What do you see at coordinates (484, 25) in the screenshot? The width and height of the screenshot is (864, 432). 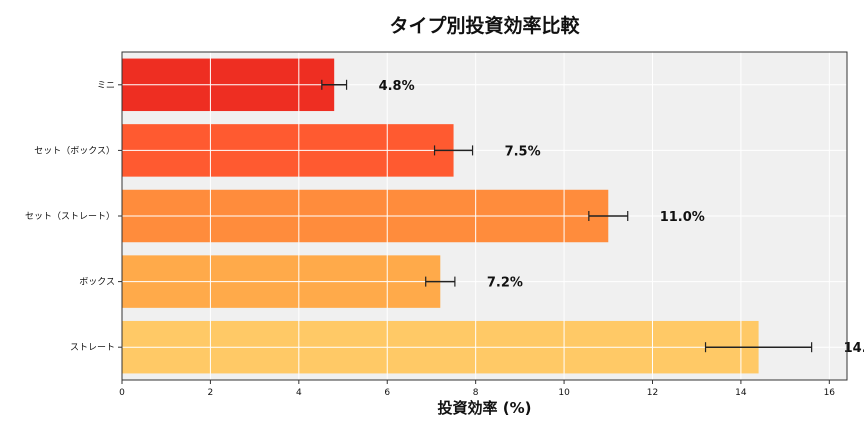 I see `chart-title: タイプ別投資効率比較` at bounding box center [484, 25].